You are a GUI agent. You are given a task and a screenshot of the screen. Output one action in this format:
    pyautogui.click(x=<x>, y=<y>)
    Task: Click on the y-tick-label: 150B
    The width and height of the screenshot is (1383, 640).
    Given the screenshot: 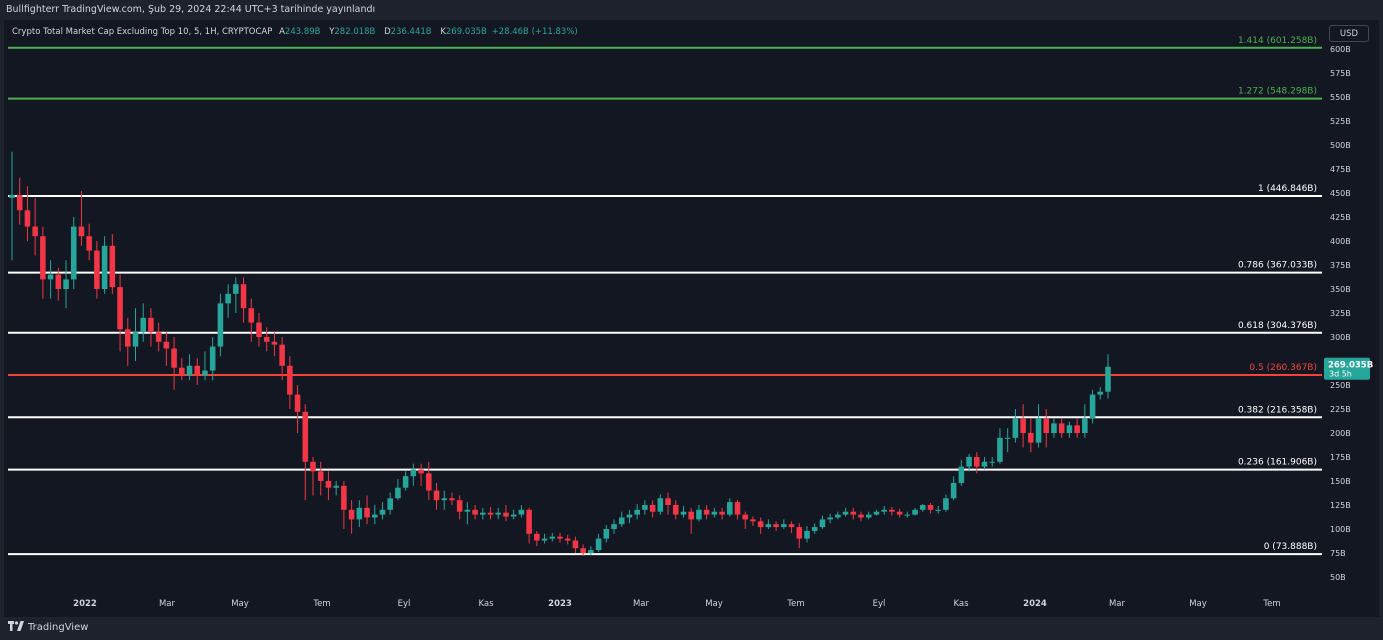 What is the action you would take?
    pyautogui.click(x=1340, y=481)
    